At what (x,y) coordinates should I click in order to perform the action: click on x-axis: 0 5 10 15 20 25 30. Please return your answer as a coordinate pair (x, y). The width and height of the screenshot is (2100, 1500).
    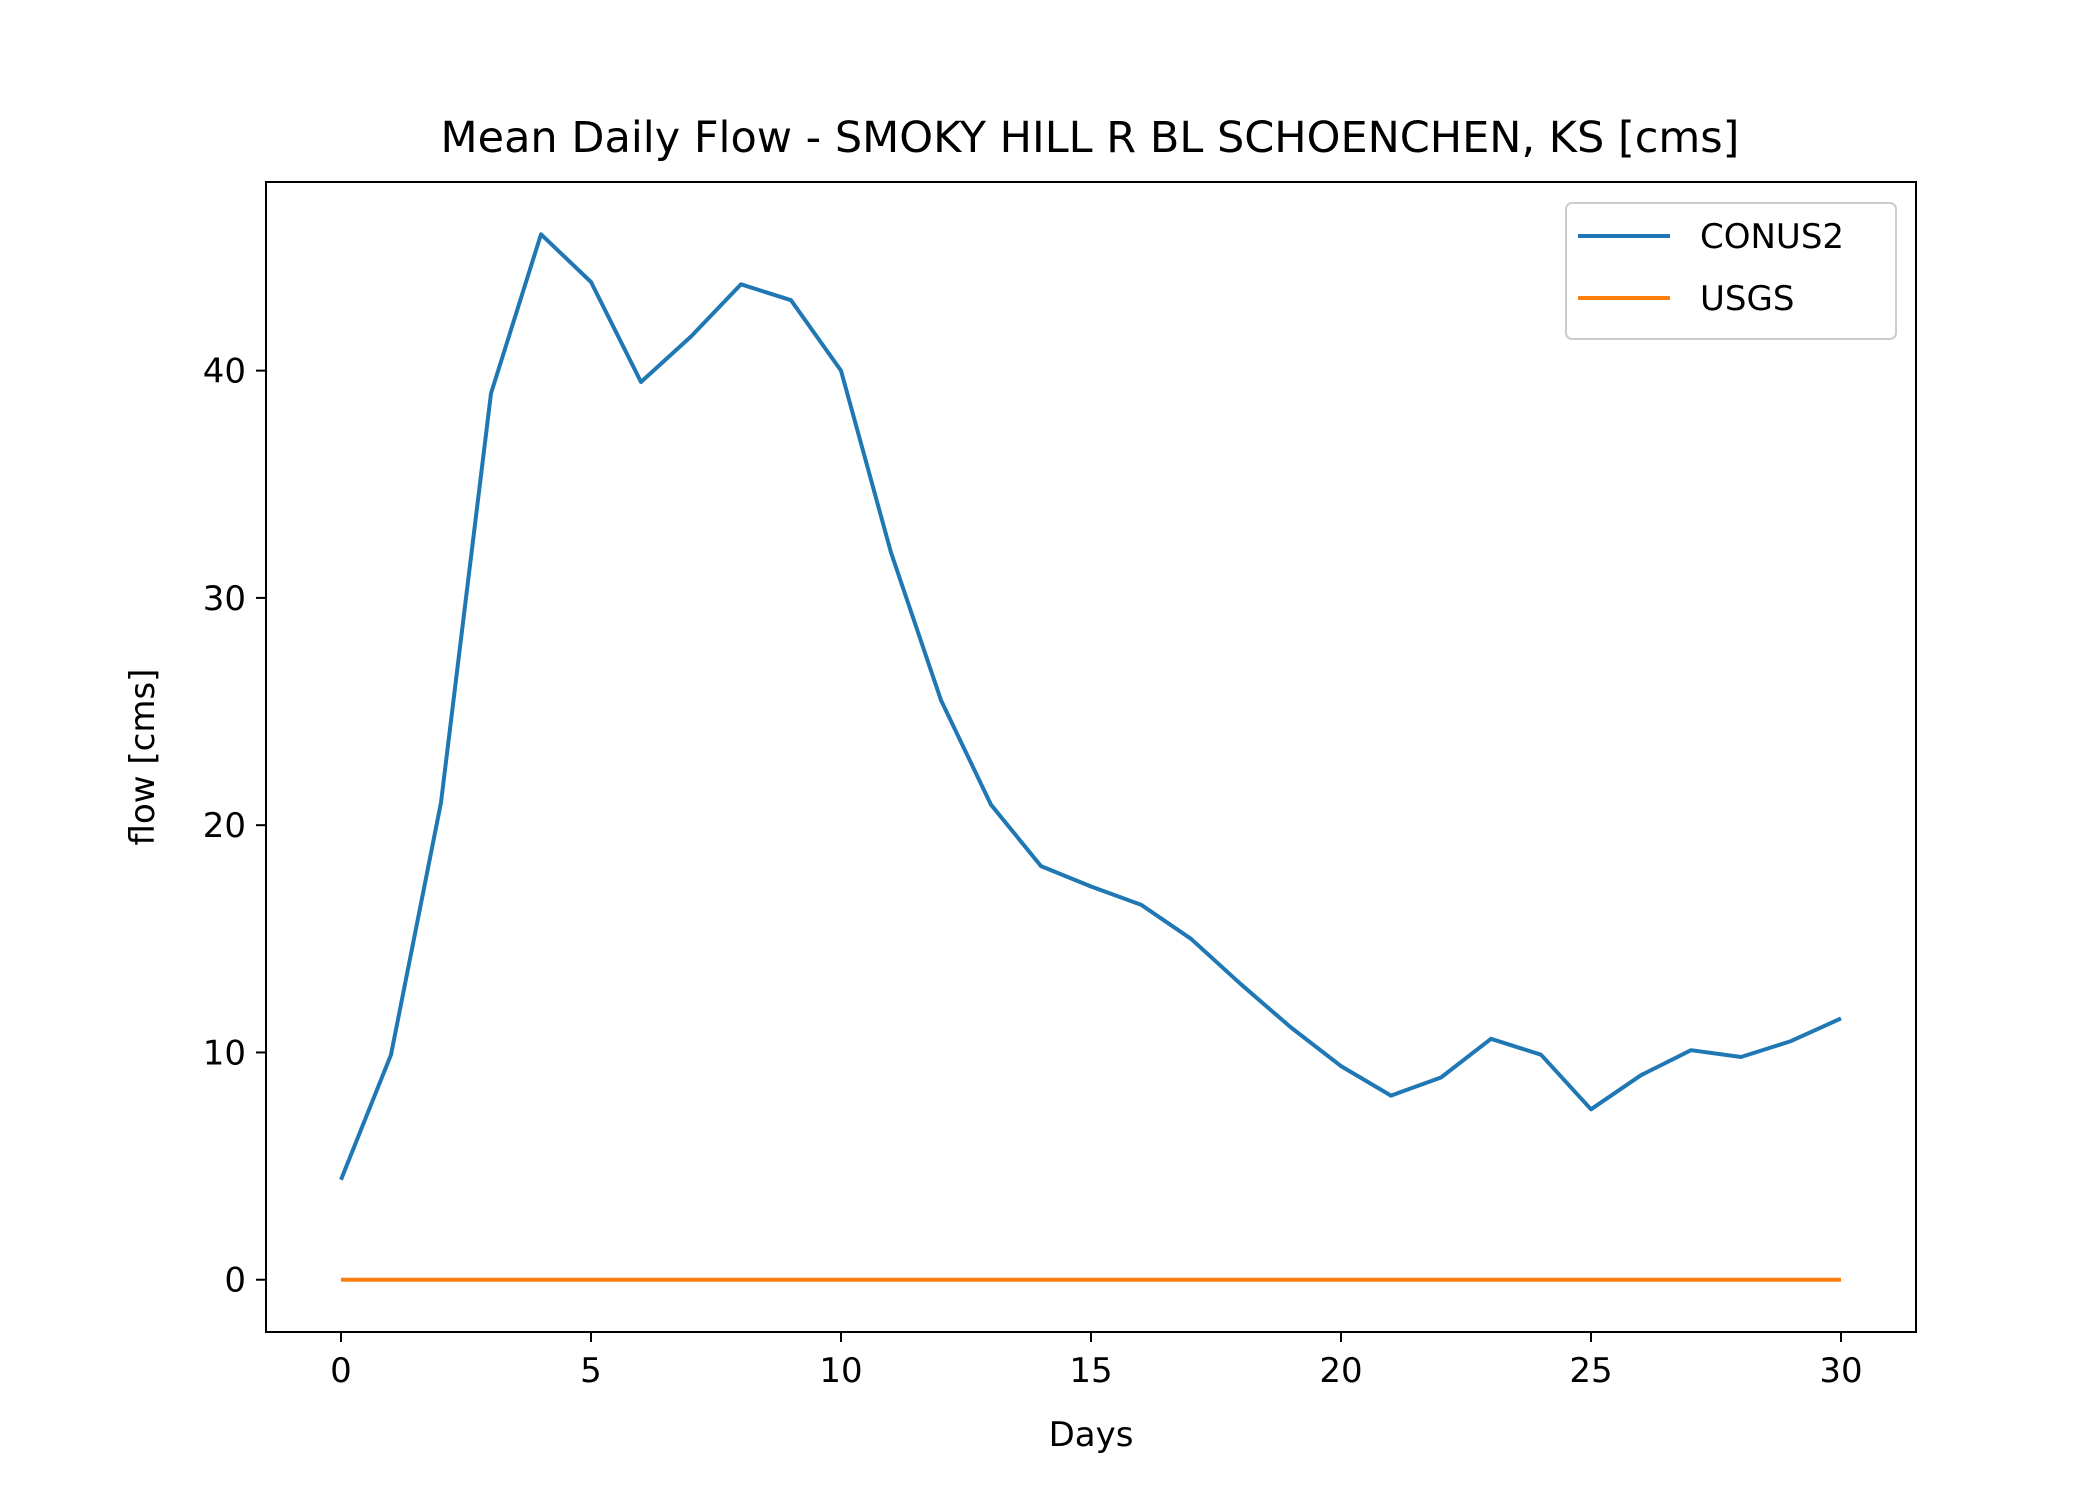
    Looking at the image, I should click on (1096, 1361).